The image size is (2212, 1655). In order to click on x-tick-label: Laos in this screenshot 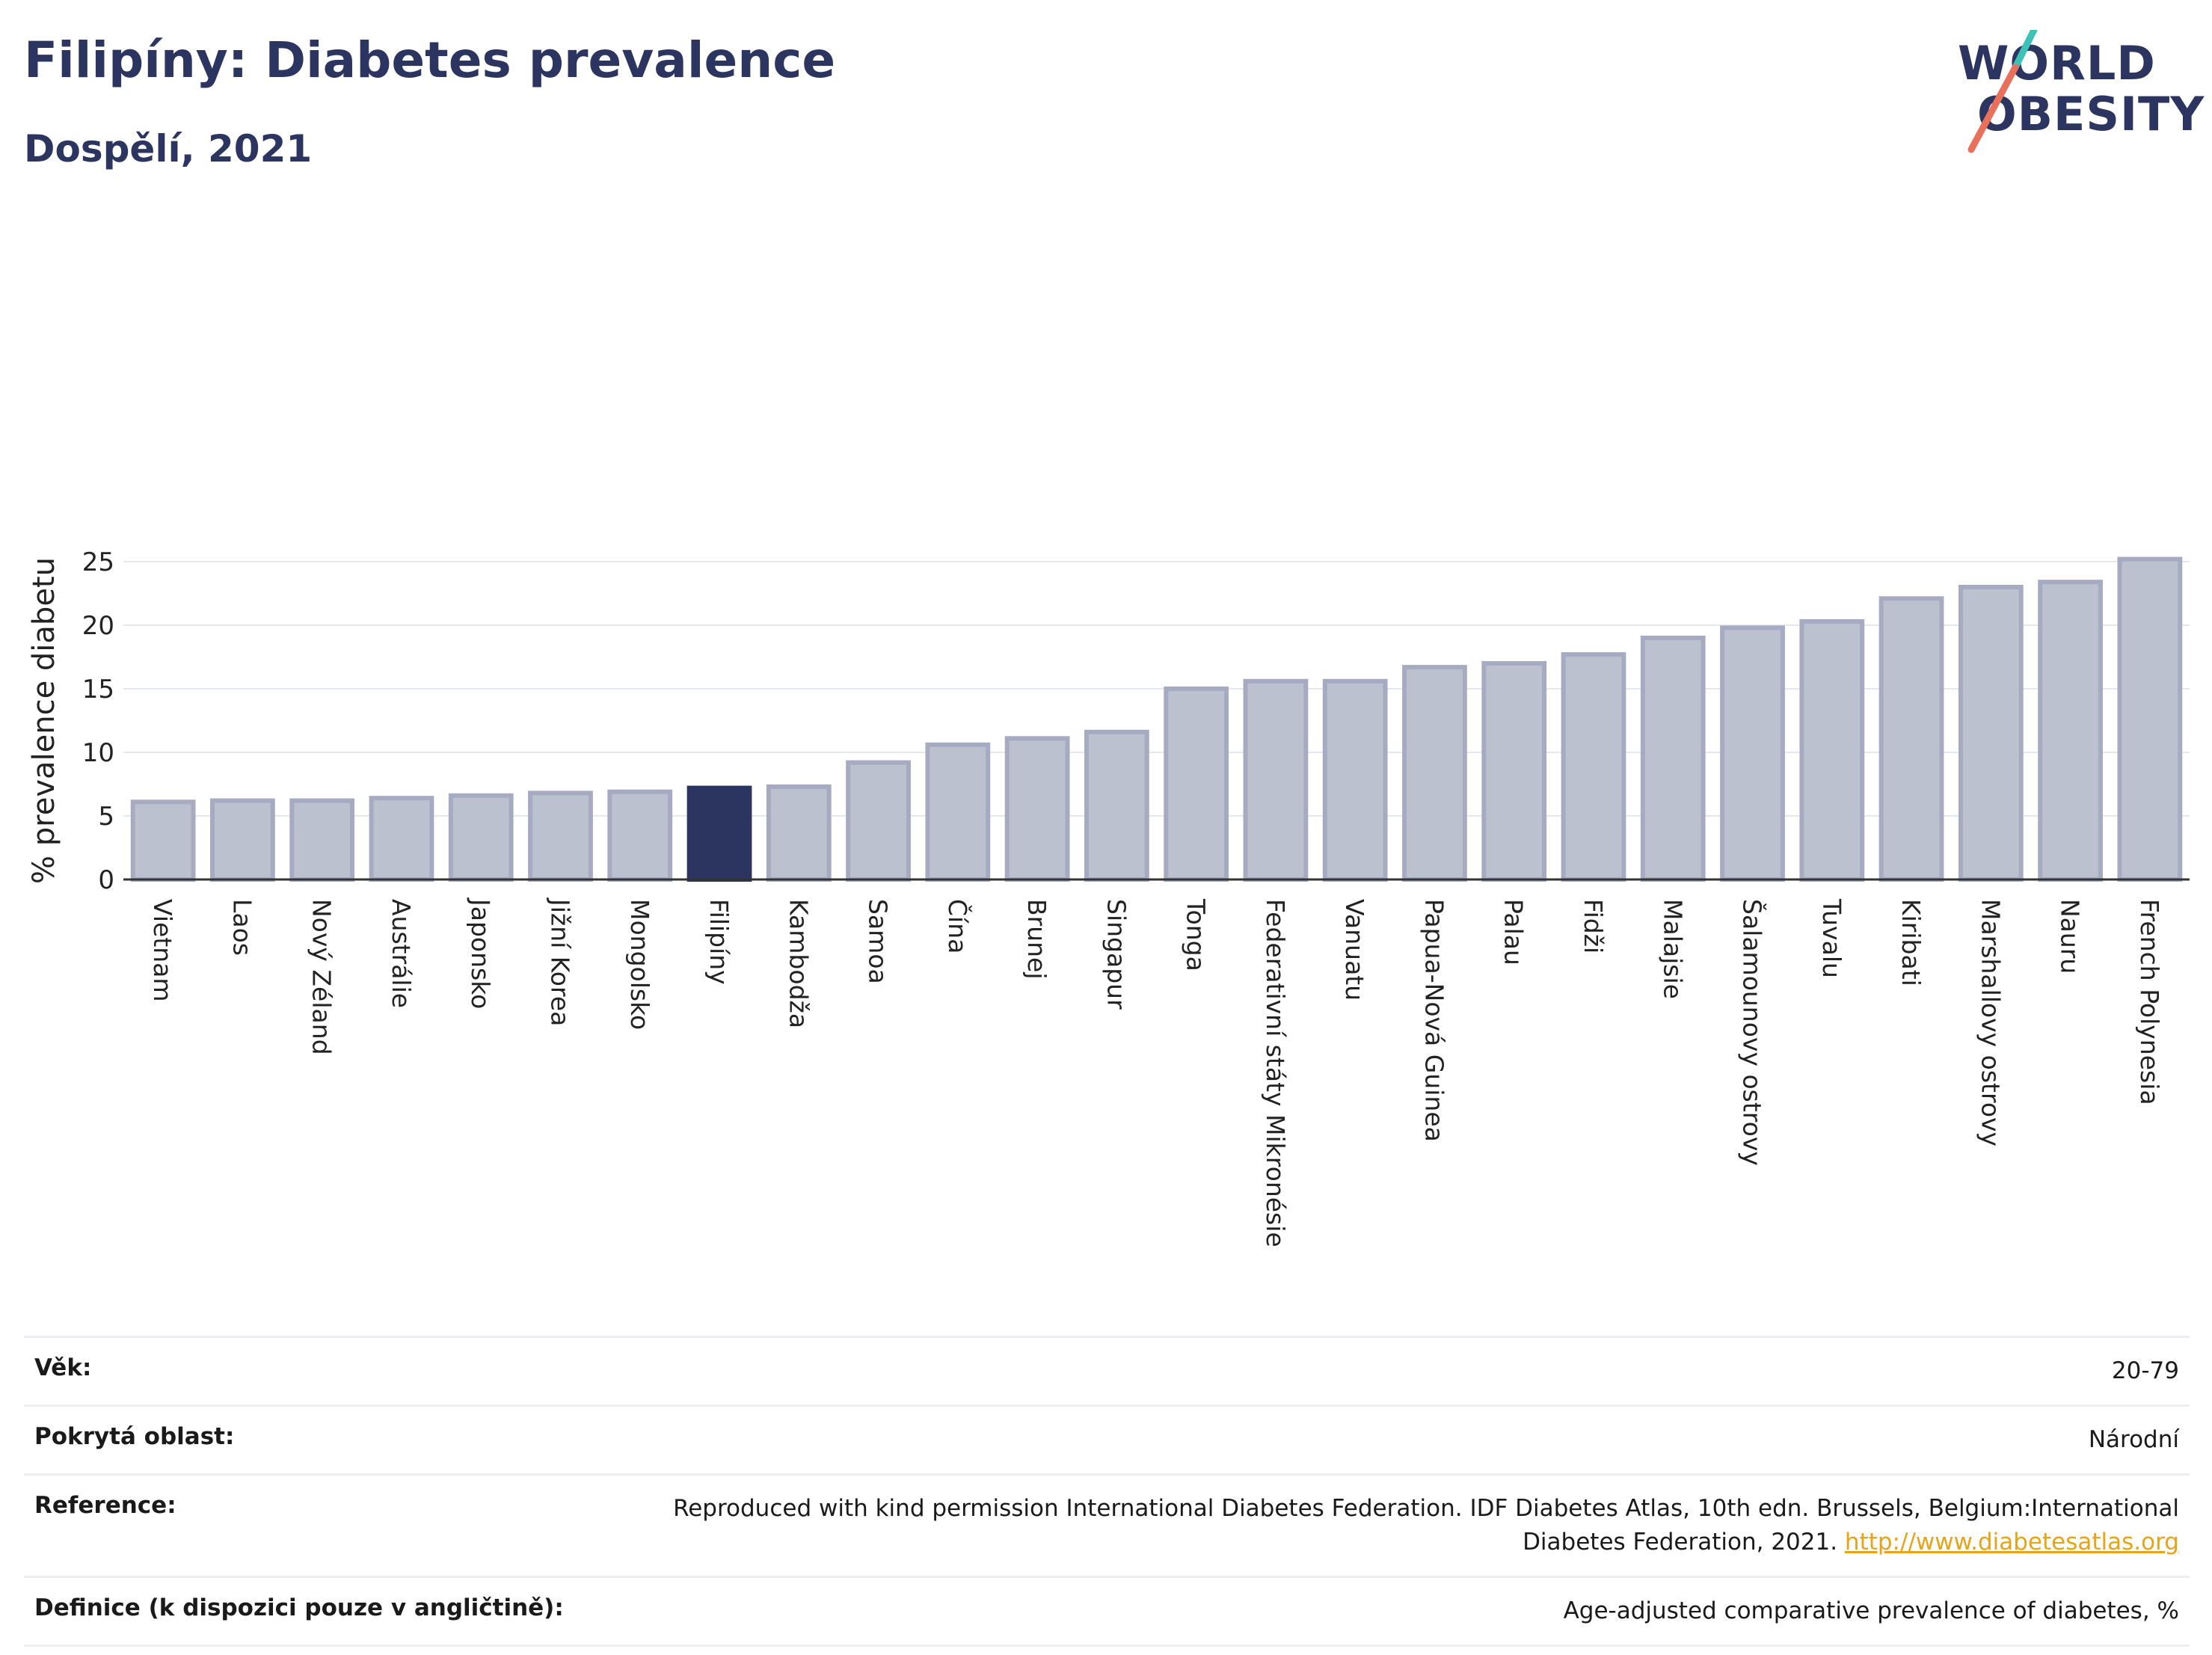, I will do `click(242, 927)`.